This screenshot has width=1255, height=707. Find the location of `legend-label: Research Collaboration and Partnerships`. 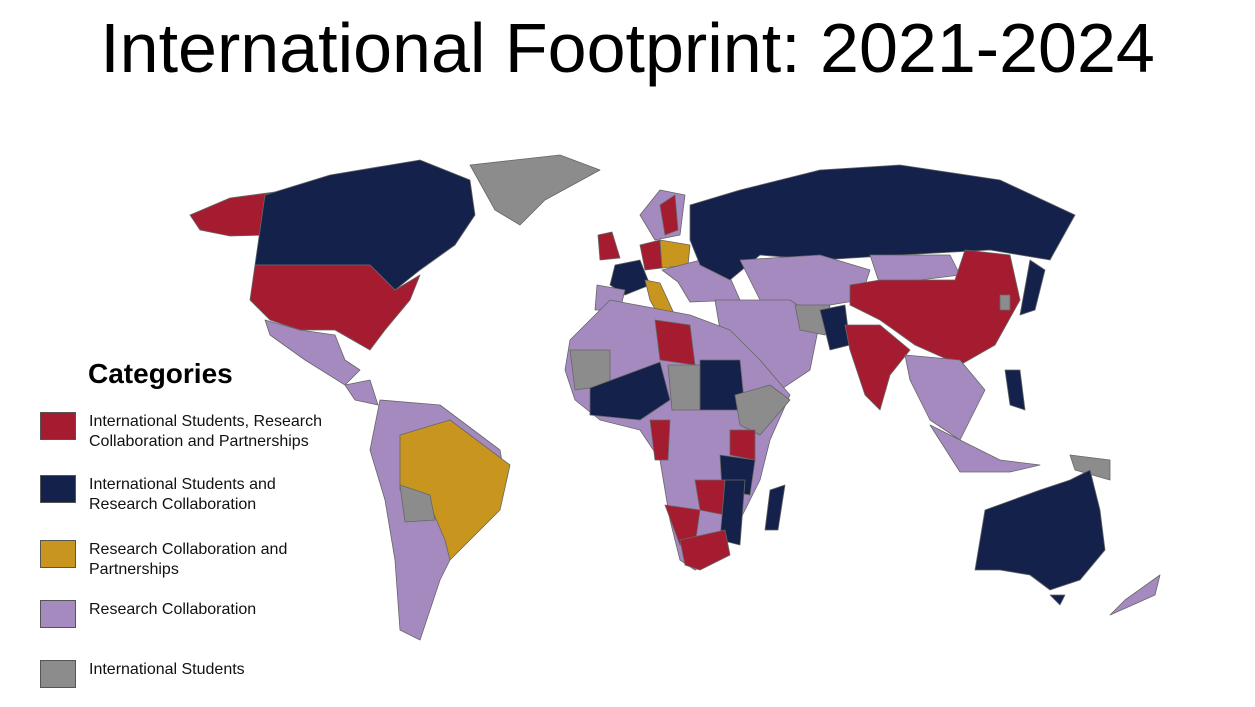

legend-label: Research Collaboration and Partnerships is located at coordinates (188, 559).